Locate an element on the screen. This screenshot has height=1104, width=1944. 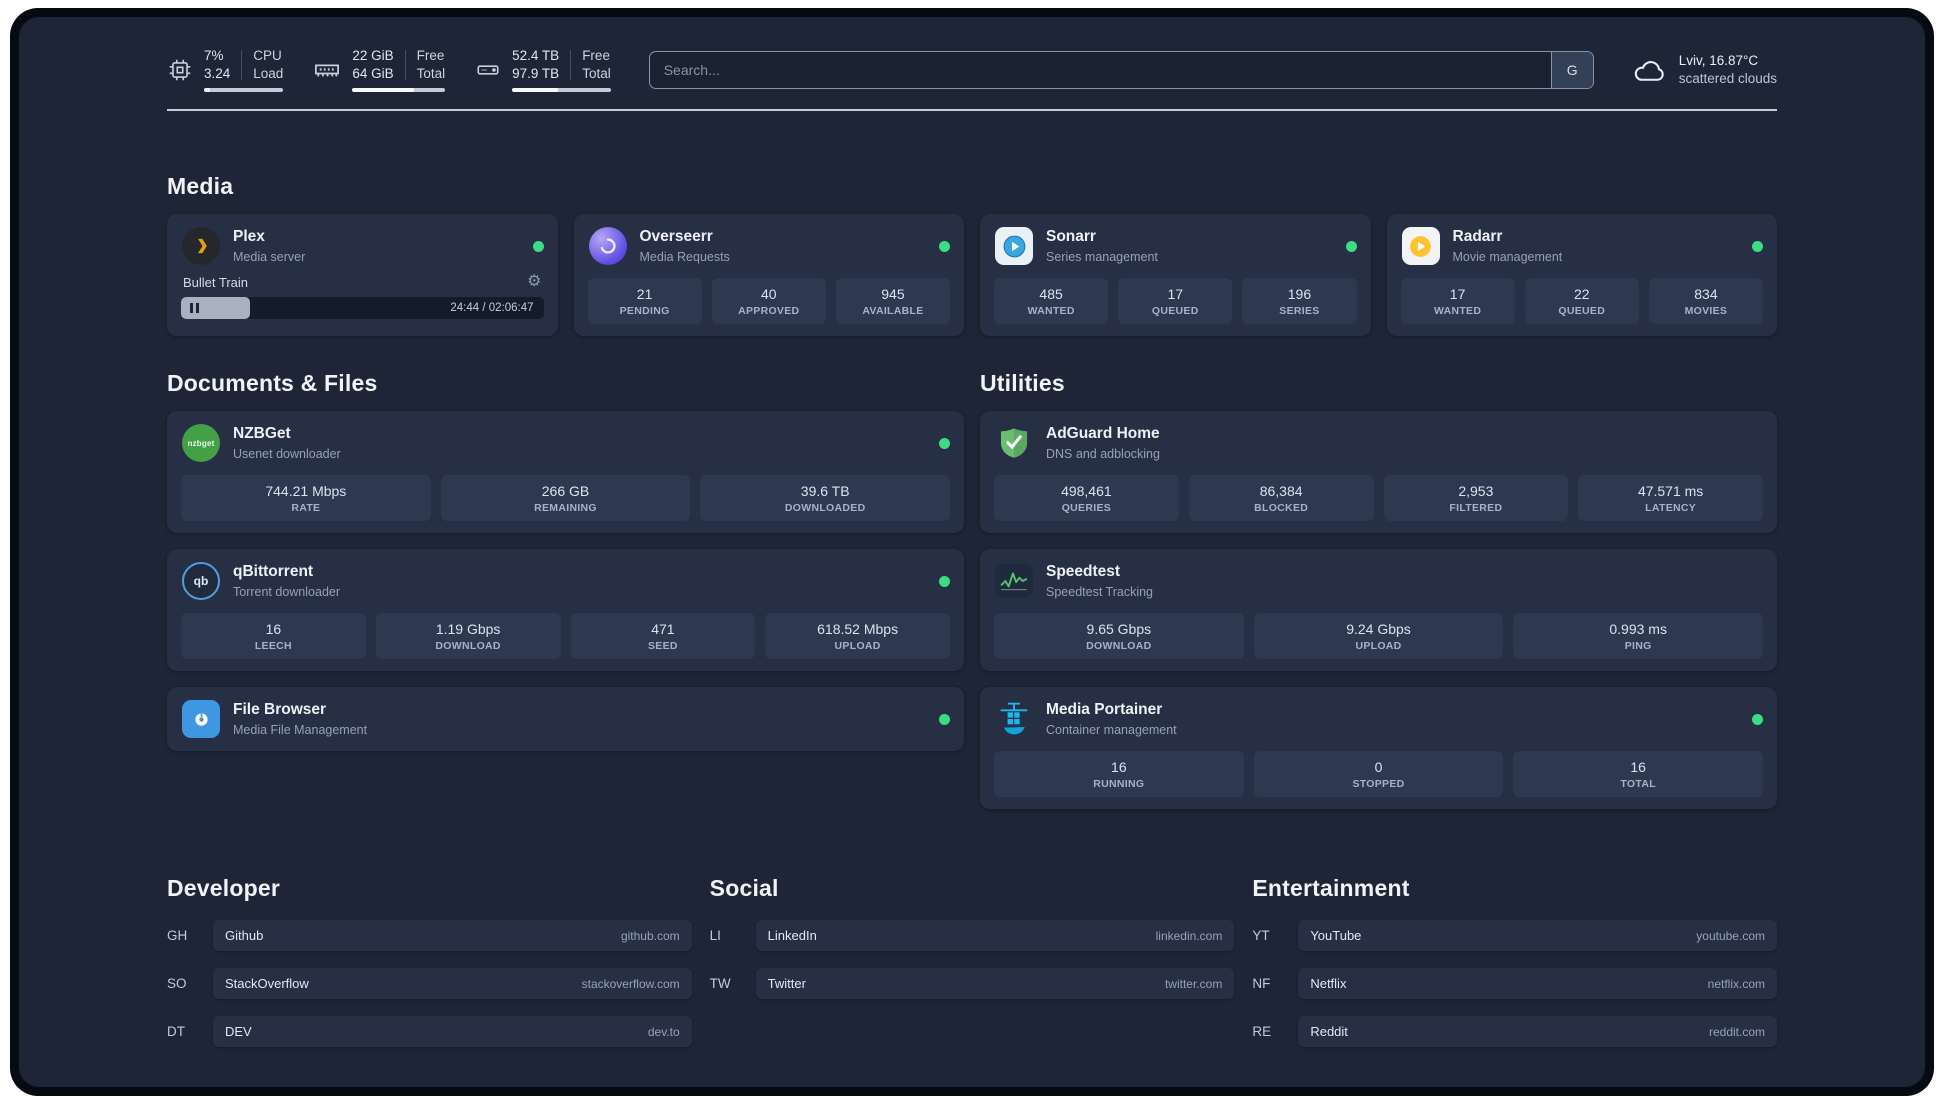
bookmark-abbr: DT is located at coordinates (176, 1032).